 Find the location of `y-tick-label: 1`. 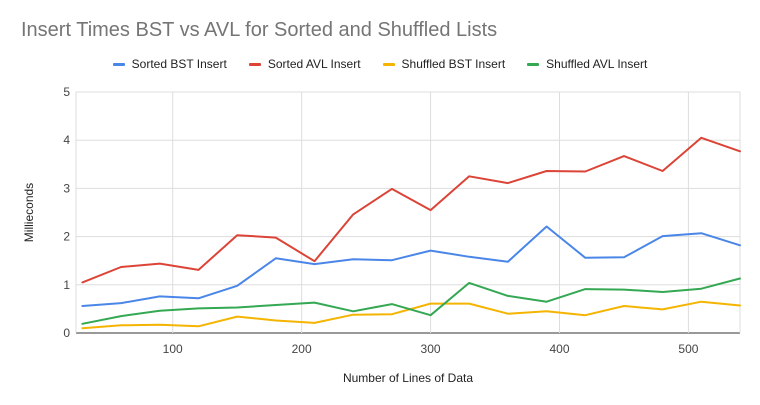

y-tick-label: 1 is located at coordinates (66, 285).